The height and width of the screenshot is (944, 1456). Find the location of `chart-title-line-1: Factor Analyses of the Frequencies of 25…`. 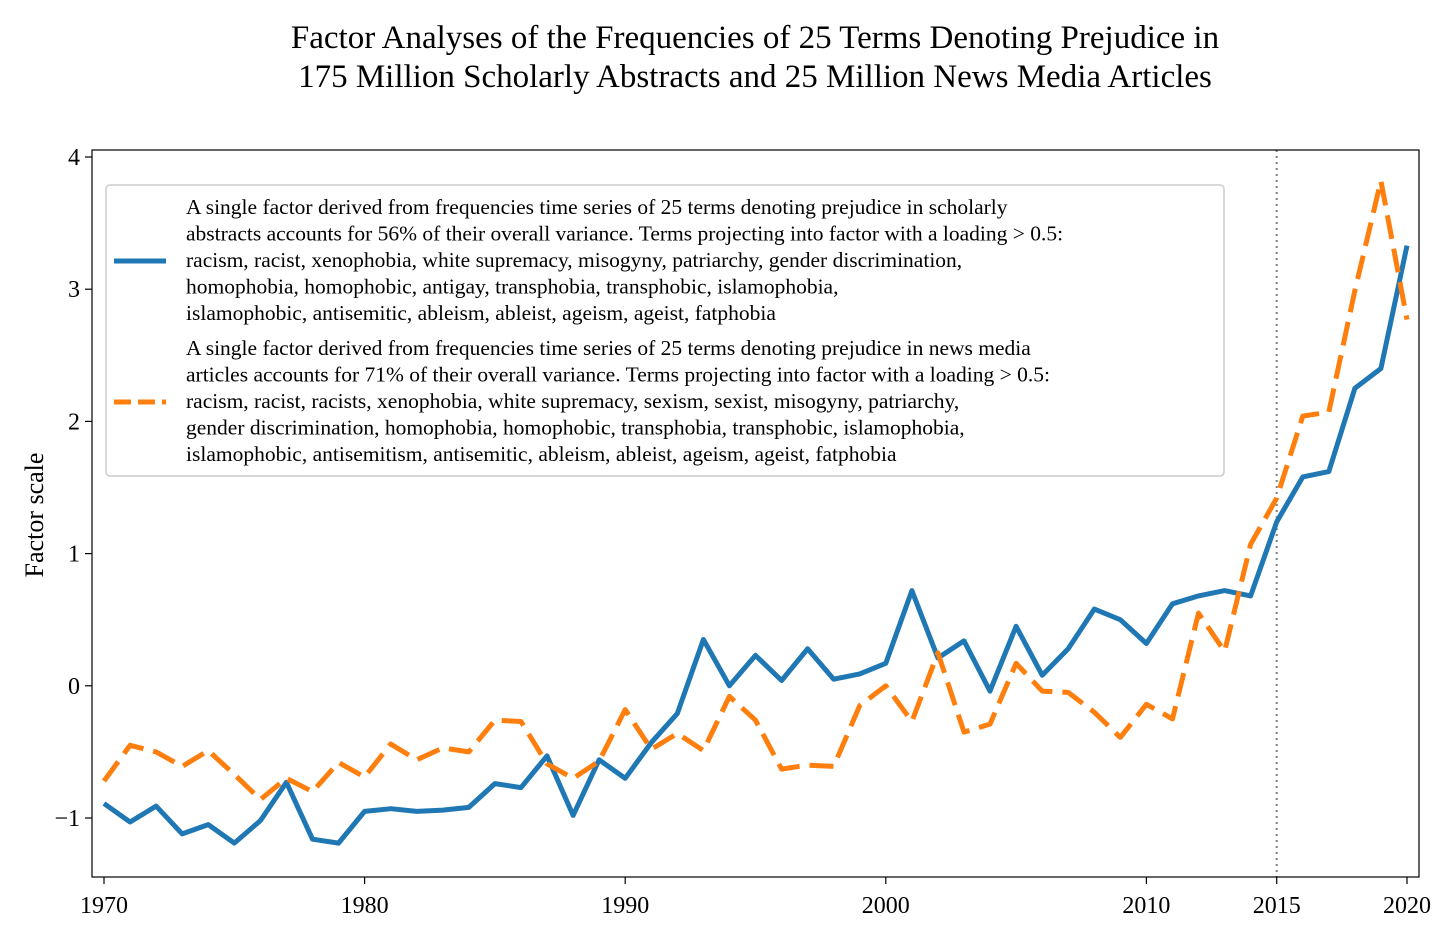

chart-title-line-1: Factor Analyses of the Frequencies of 25… is located at coordinates (755, 38).